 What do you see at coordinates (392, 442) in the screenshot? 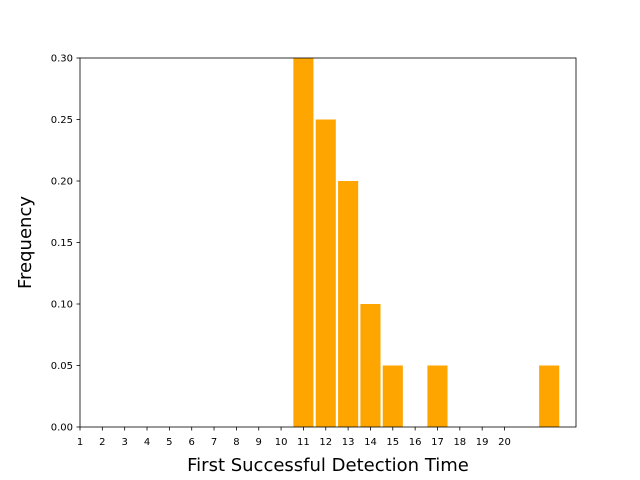
I see `x-tick-label: 15` at bounding box center [392, 442].